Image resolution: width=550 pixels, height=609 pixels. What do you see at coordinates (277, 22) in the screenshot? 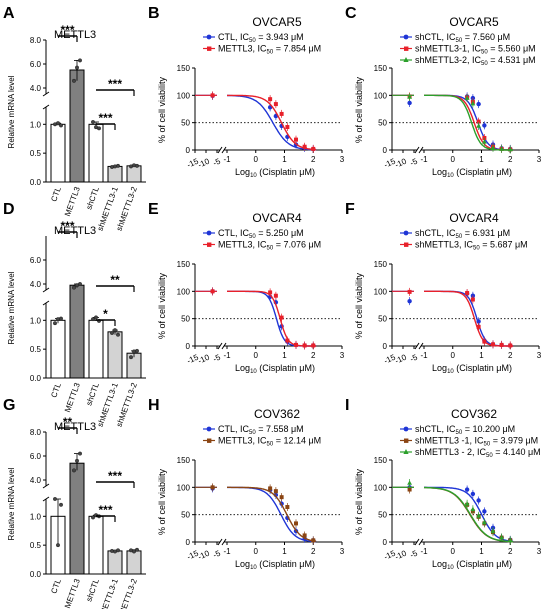
I see `panel-title: OVCAR5` at bounding box center [277, 22].